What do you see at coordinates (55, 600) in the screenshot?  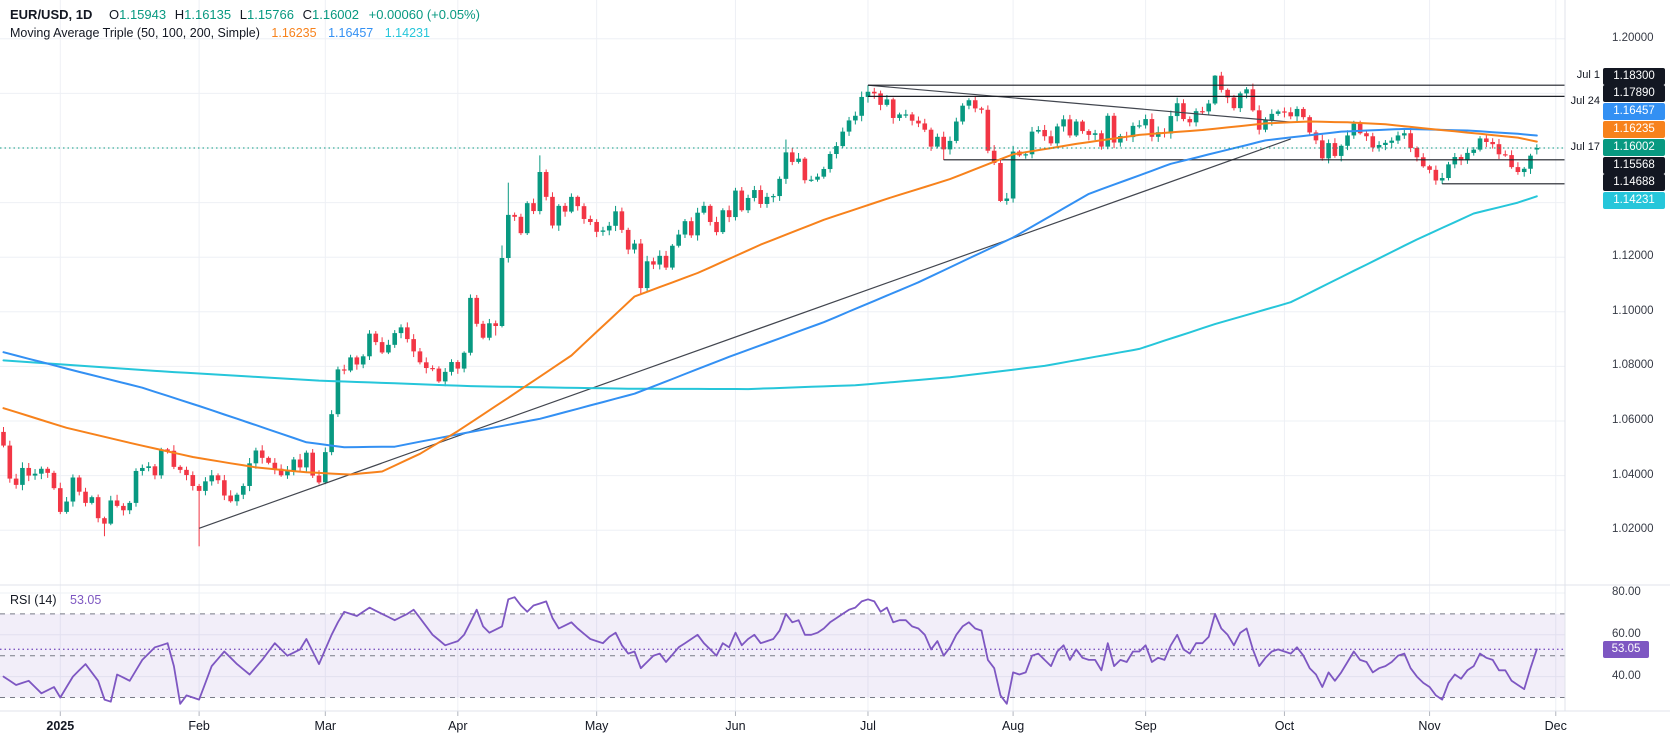 I see `rsi-legend: RSI (14) 53.05` at bounding box center [55, 600].